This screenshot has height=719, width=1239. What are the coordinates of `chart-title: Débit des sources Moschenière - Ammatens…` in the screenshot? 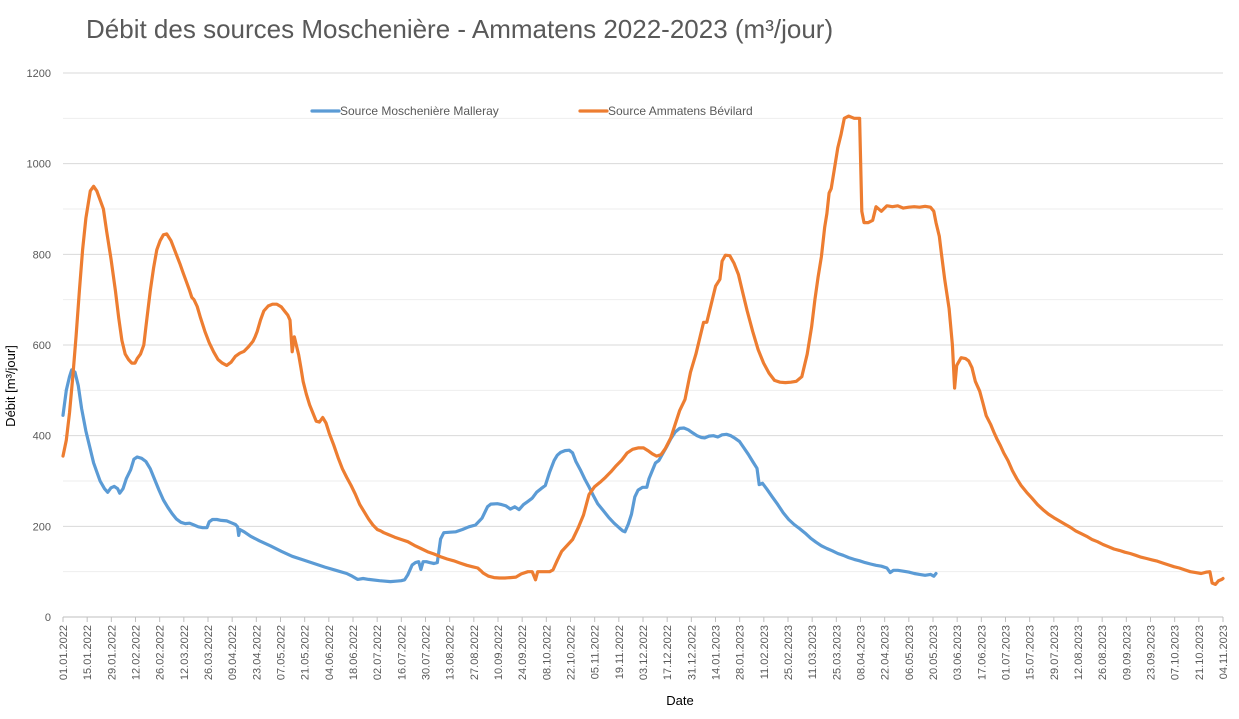 It's located at (460, 29).